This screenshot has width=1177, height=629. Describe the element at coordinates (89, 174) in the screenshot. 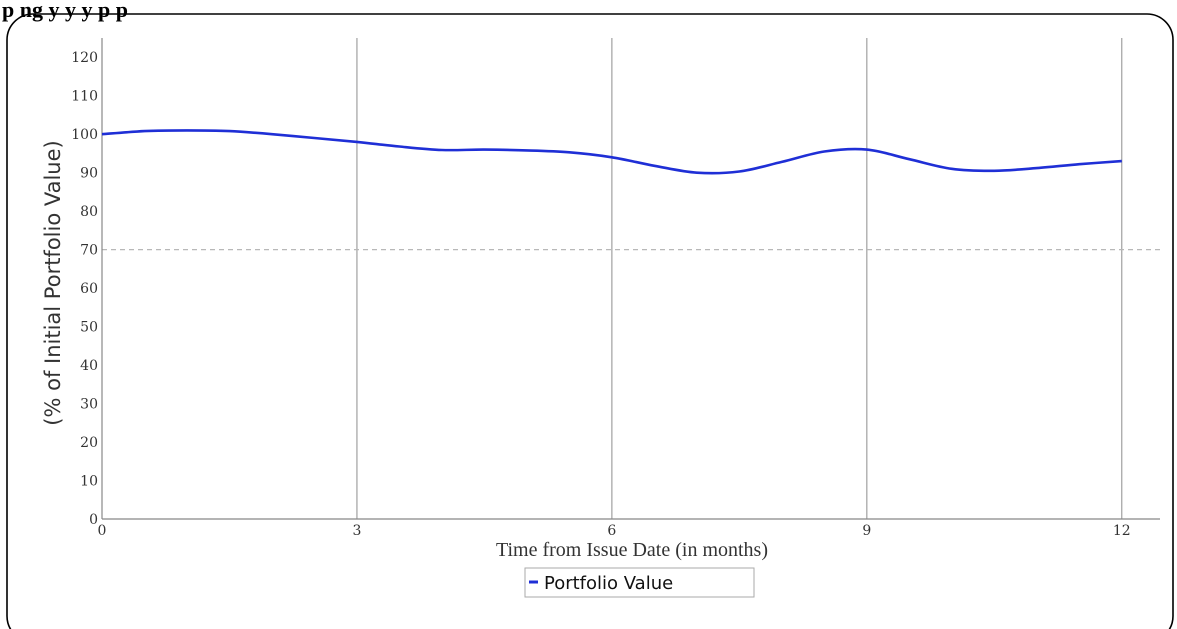

I see `y-tick-label-90: 90` at that location.